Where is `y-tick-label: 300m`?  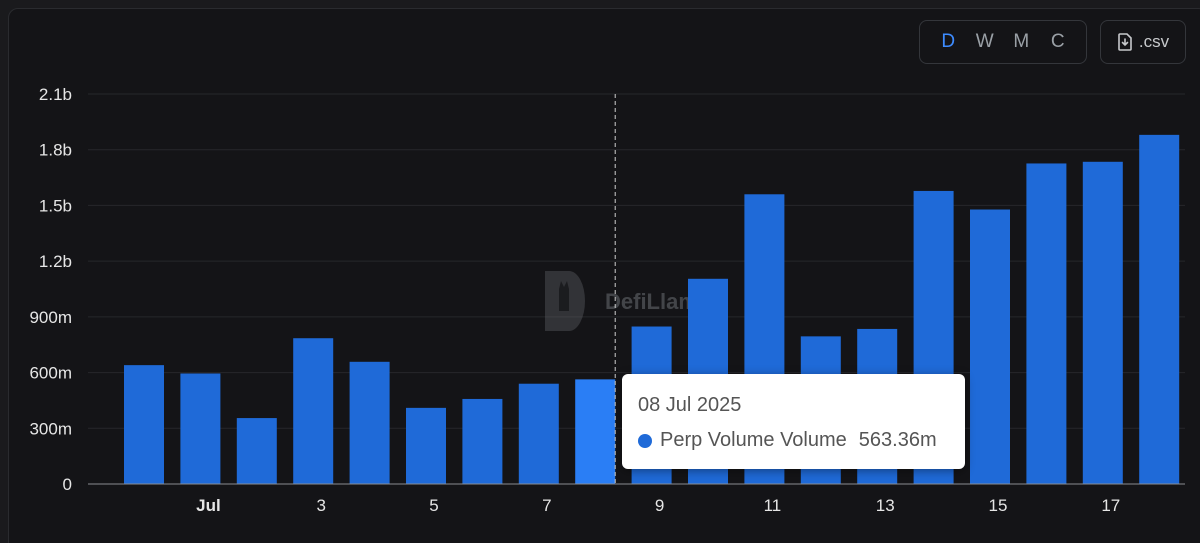 y-tick-label: 300m is located at coordinates (50, 428).